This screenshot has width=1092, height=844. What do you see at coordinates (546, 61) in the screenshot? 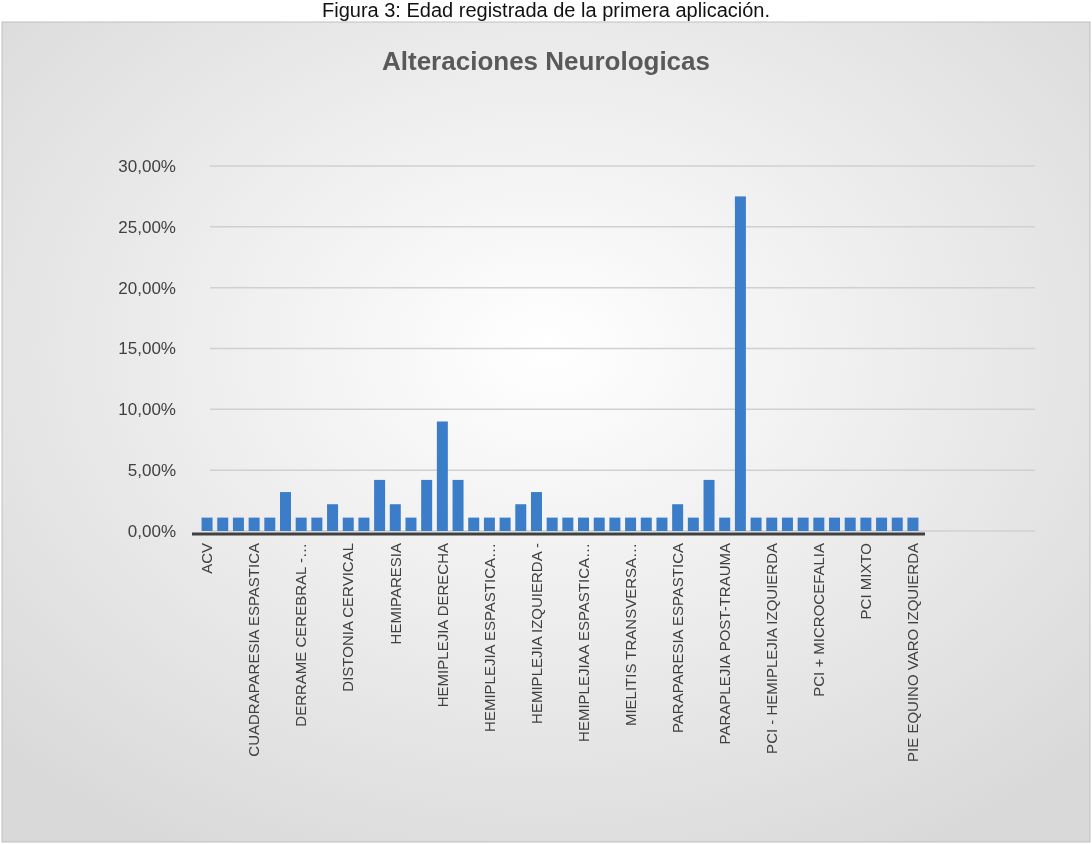
I see `chart-title: Alteraciones Neurologicas` at bounding box center [546, 61].